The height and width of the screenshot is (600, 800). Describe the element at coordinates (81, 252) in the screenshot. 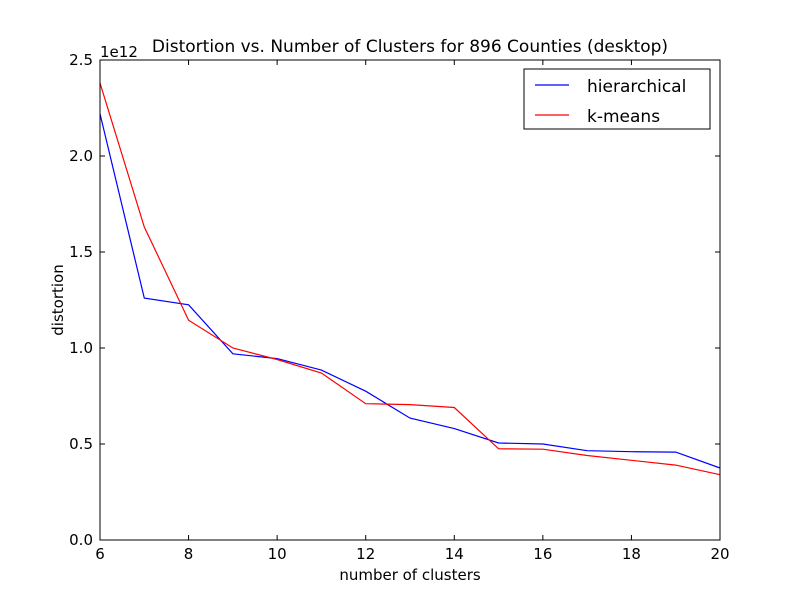

I see `y-tick-label: 1.5` at that location.